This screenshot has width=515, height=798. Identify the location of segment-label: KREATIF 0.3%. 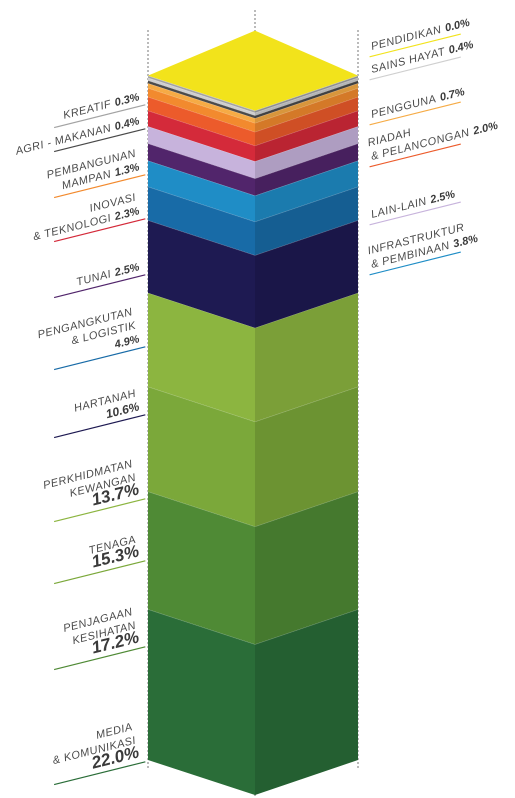
(99, 110).